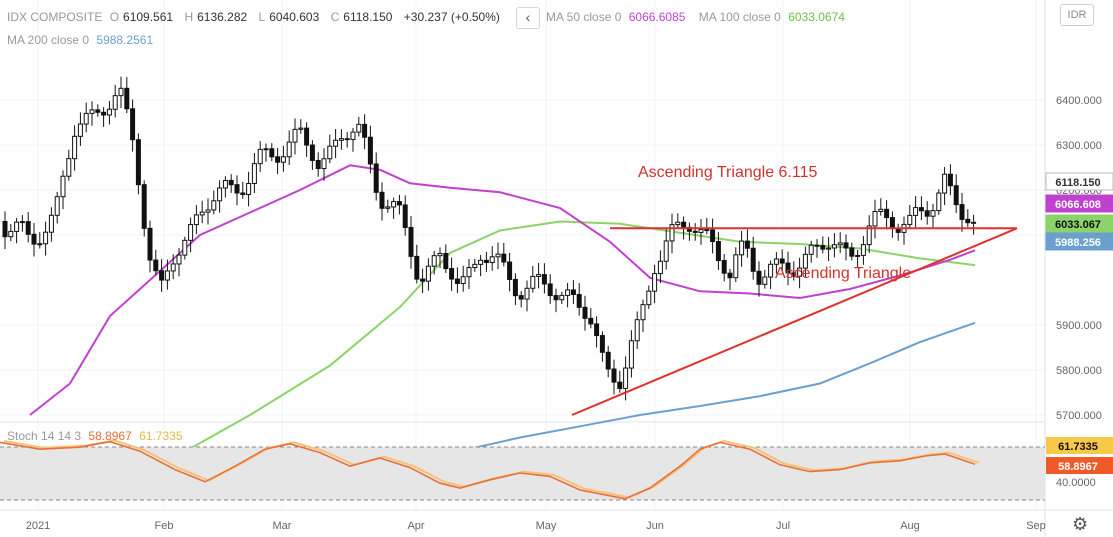 This screenshot has width=1113, height=537. I want to click on currency-button: IDR, so click(1077, 15).